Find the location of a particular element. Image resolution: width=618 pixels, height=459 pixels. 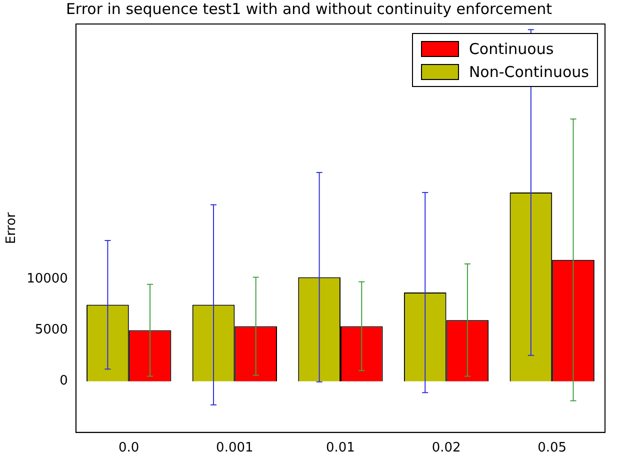

x-tick-label: 0.0 is located at coordinates (129, 448).